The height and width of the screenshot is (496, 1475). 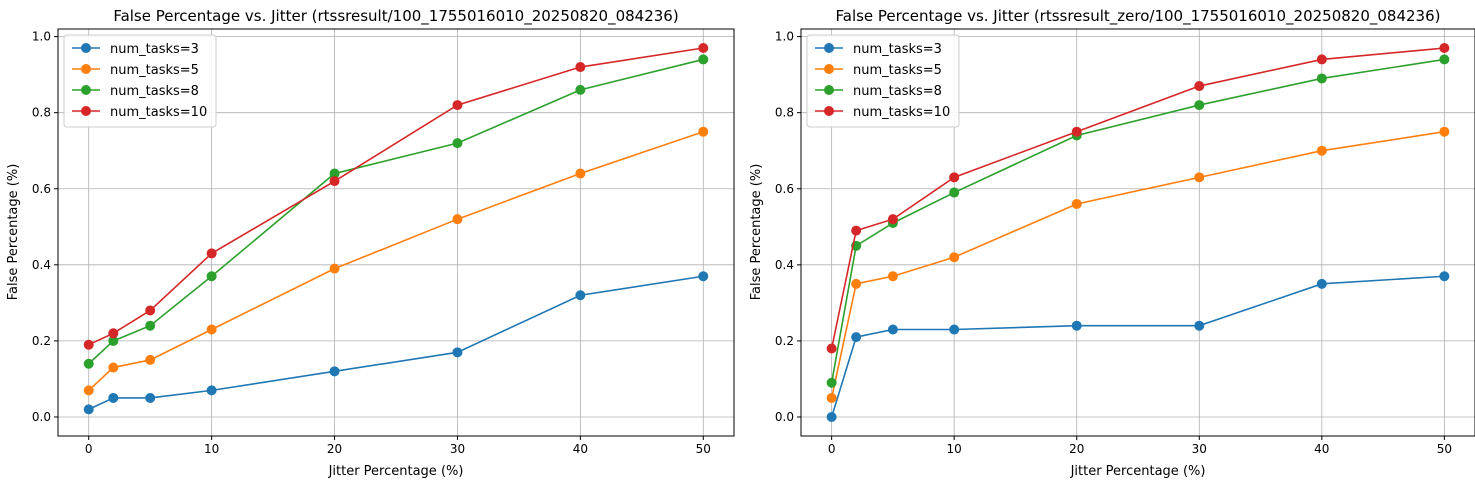 I want to click on x-axis-label-left: Jitter Percentage (%), so click(x=396, y=471).